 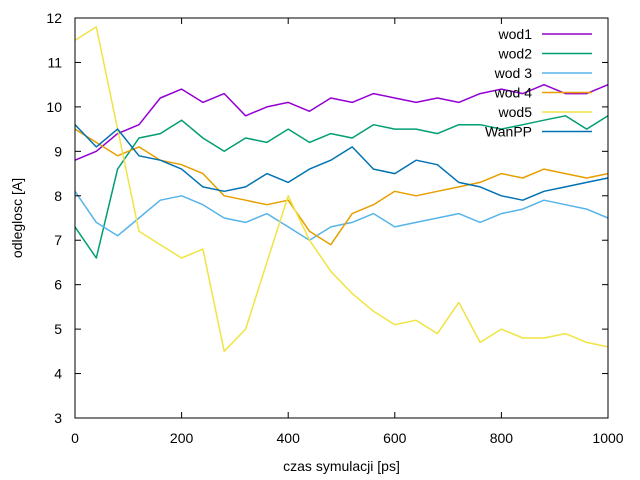 What do you see at coordinates (502, 438) in the screenshot?
I see `x-tick-label: 800` at bounding box center [502, 438].